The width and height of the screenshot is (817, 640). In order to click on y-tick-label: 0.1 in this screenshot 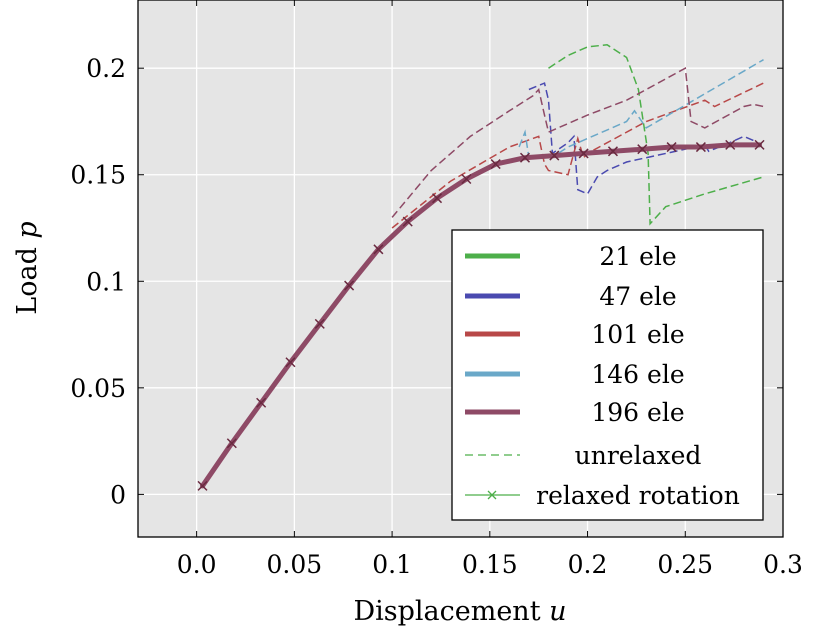, I will do `click(106, 281)`.